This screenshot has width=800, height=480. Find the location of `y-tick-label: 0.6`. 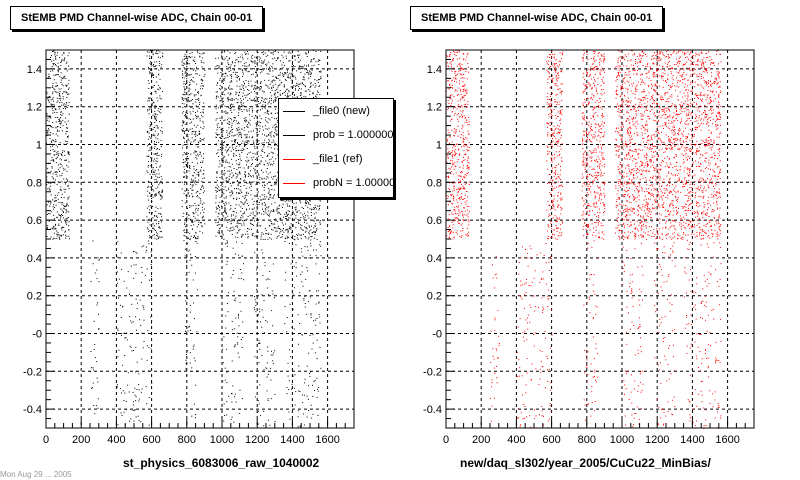

y-tick-label: 0.6 is located at coordinates (34, 221).